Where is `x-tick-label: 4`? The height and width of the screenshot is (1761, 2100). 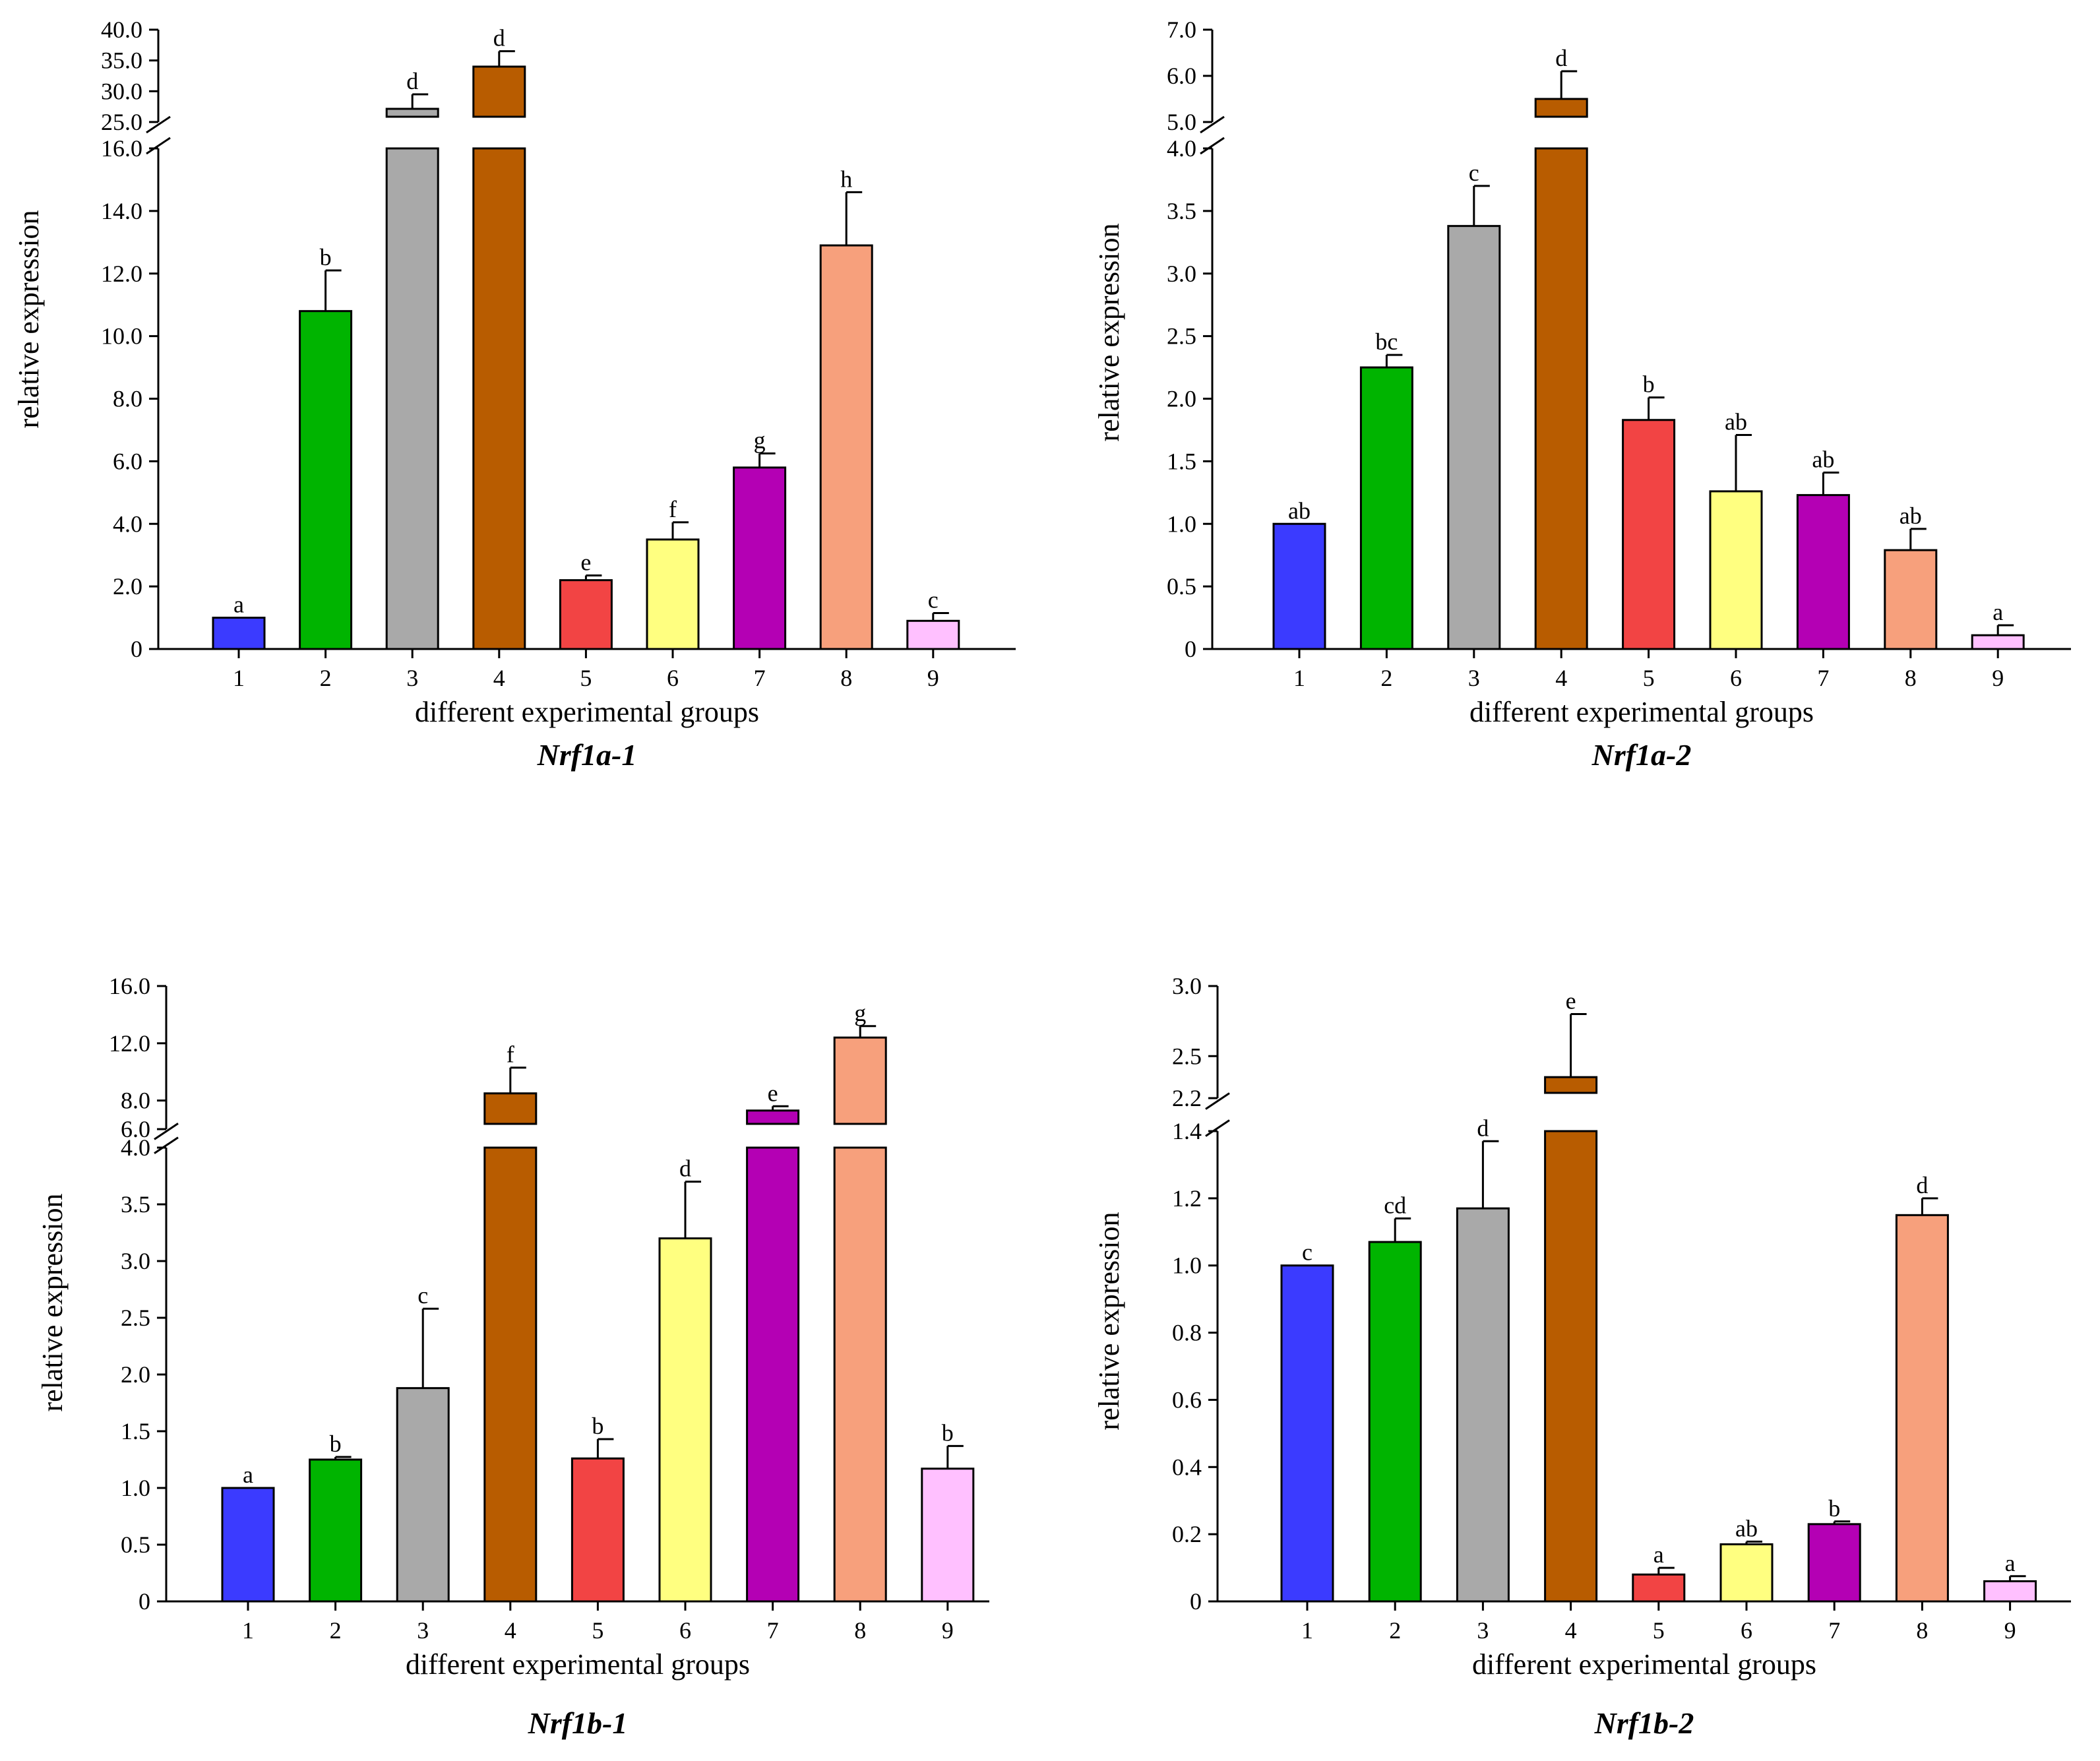
x-tick-label: 4 is located at coordinates (510, 1631).